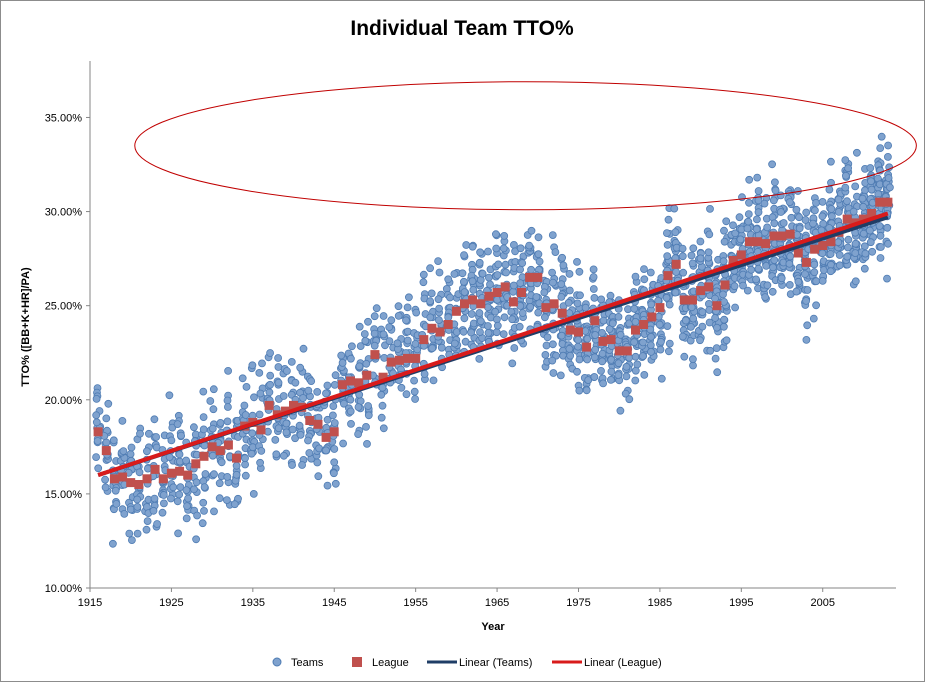 The image size is (925, 682). What do you see at coordinates (497, 603) in the screenshot?
I see `x-tick-label: 1965` at bounding box center [497, 603].